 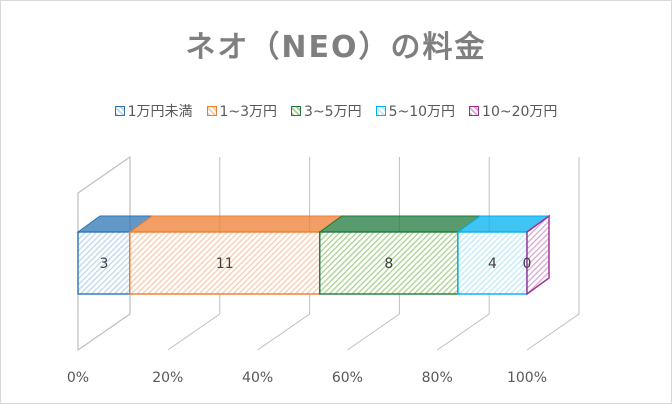 I want to click on x-tick-label: 100%, so click(x=527, y=378).